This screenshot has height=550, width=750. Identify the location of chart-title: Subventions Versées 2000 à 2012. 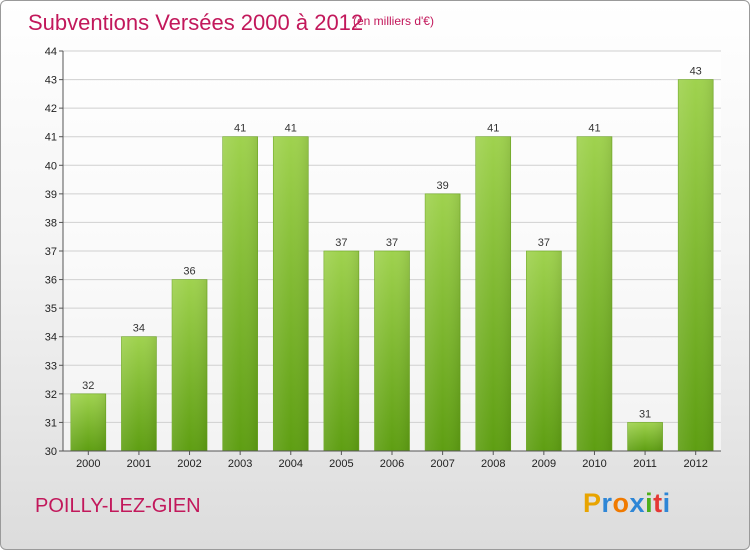
(196, 22).